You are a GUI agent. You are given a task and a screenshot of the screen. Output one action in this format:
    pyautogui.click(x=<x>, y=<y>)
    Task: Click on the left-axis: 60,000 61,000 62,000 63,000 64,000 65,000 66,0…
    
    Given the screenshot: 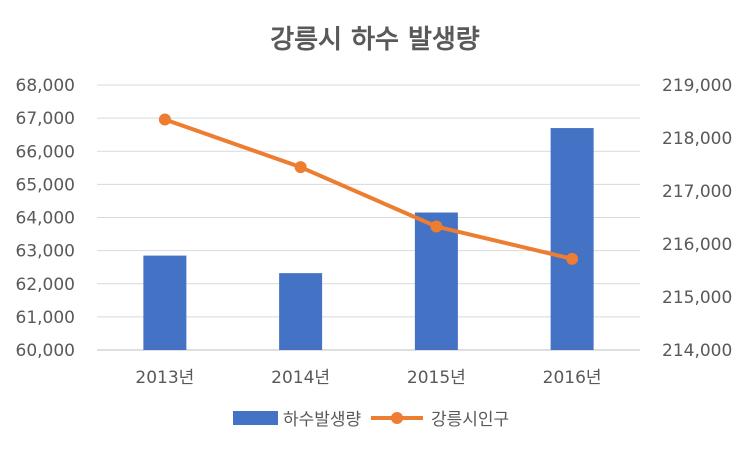 What is the action you would take?
    pyautogui.click(x=45, y=218)
    